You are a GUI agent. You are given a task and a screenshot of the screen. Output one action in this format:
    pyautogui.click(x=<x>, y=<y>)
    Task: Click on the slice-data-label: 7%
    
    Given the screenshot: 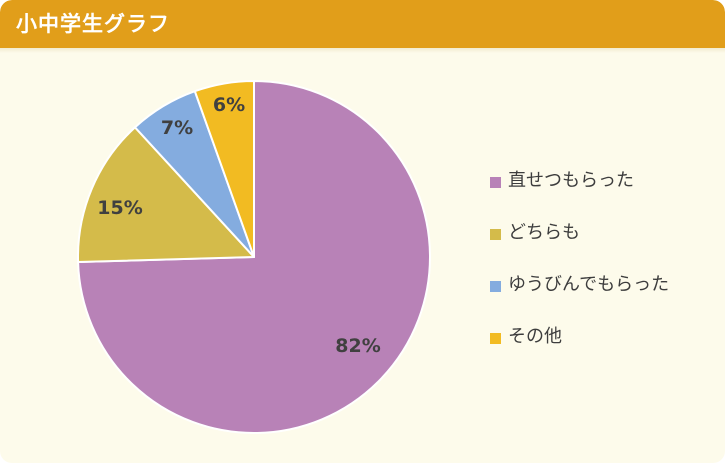 What is the action you would take?
    pyautogui.click(x=177, y=128)
    